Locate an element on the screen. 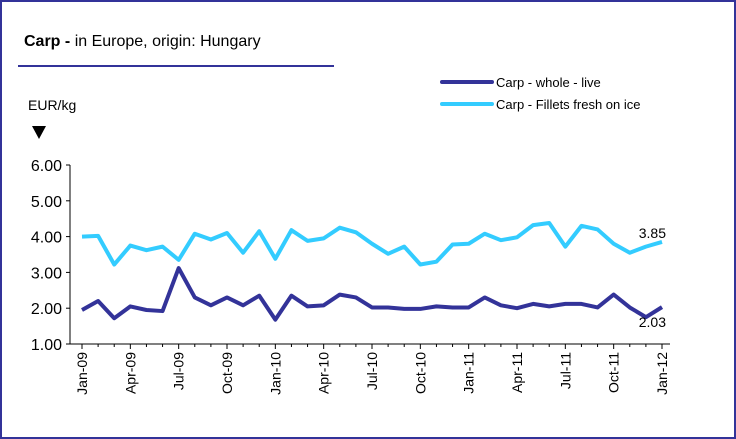  end-value-label: 3.85 is located at coordinates (652, 233).